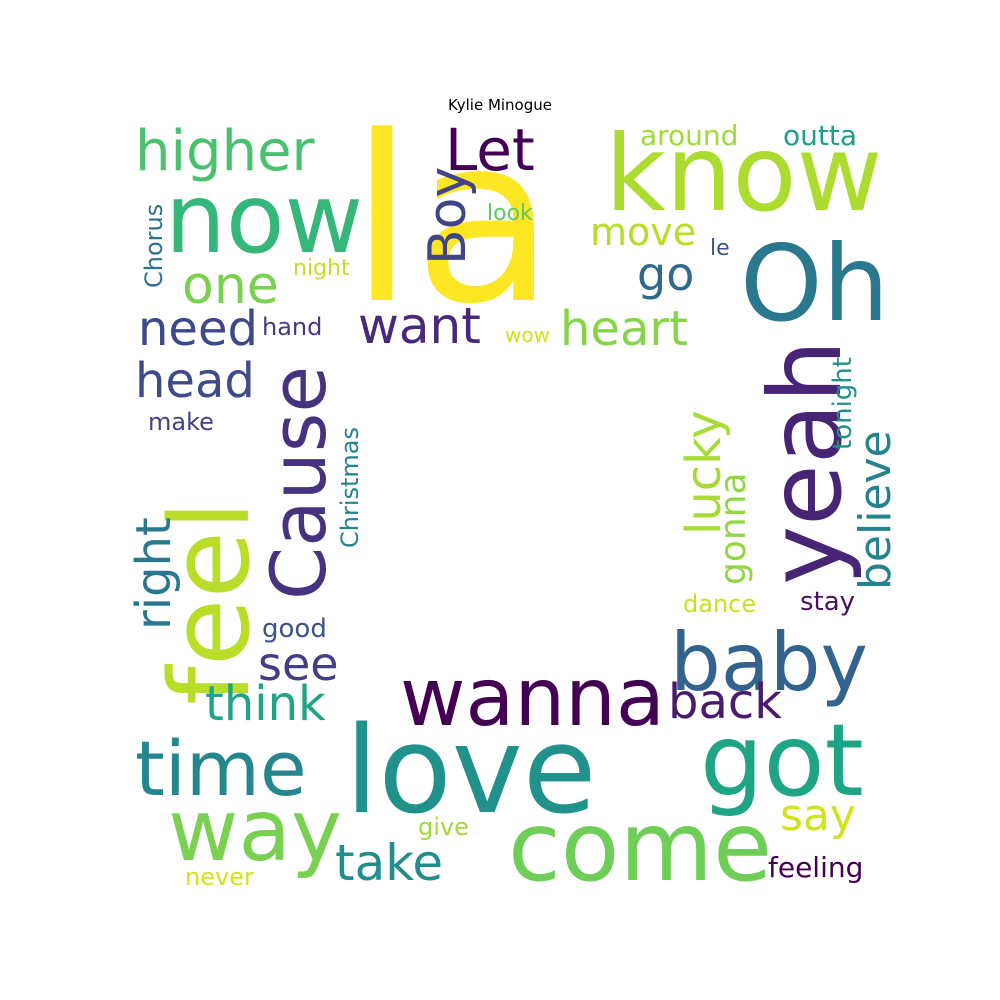  Describe the element at coordinates (255, 831) in the screenshot. I see `word-way: way` at that location.